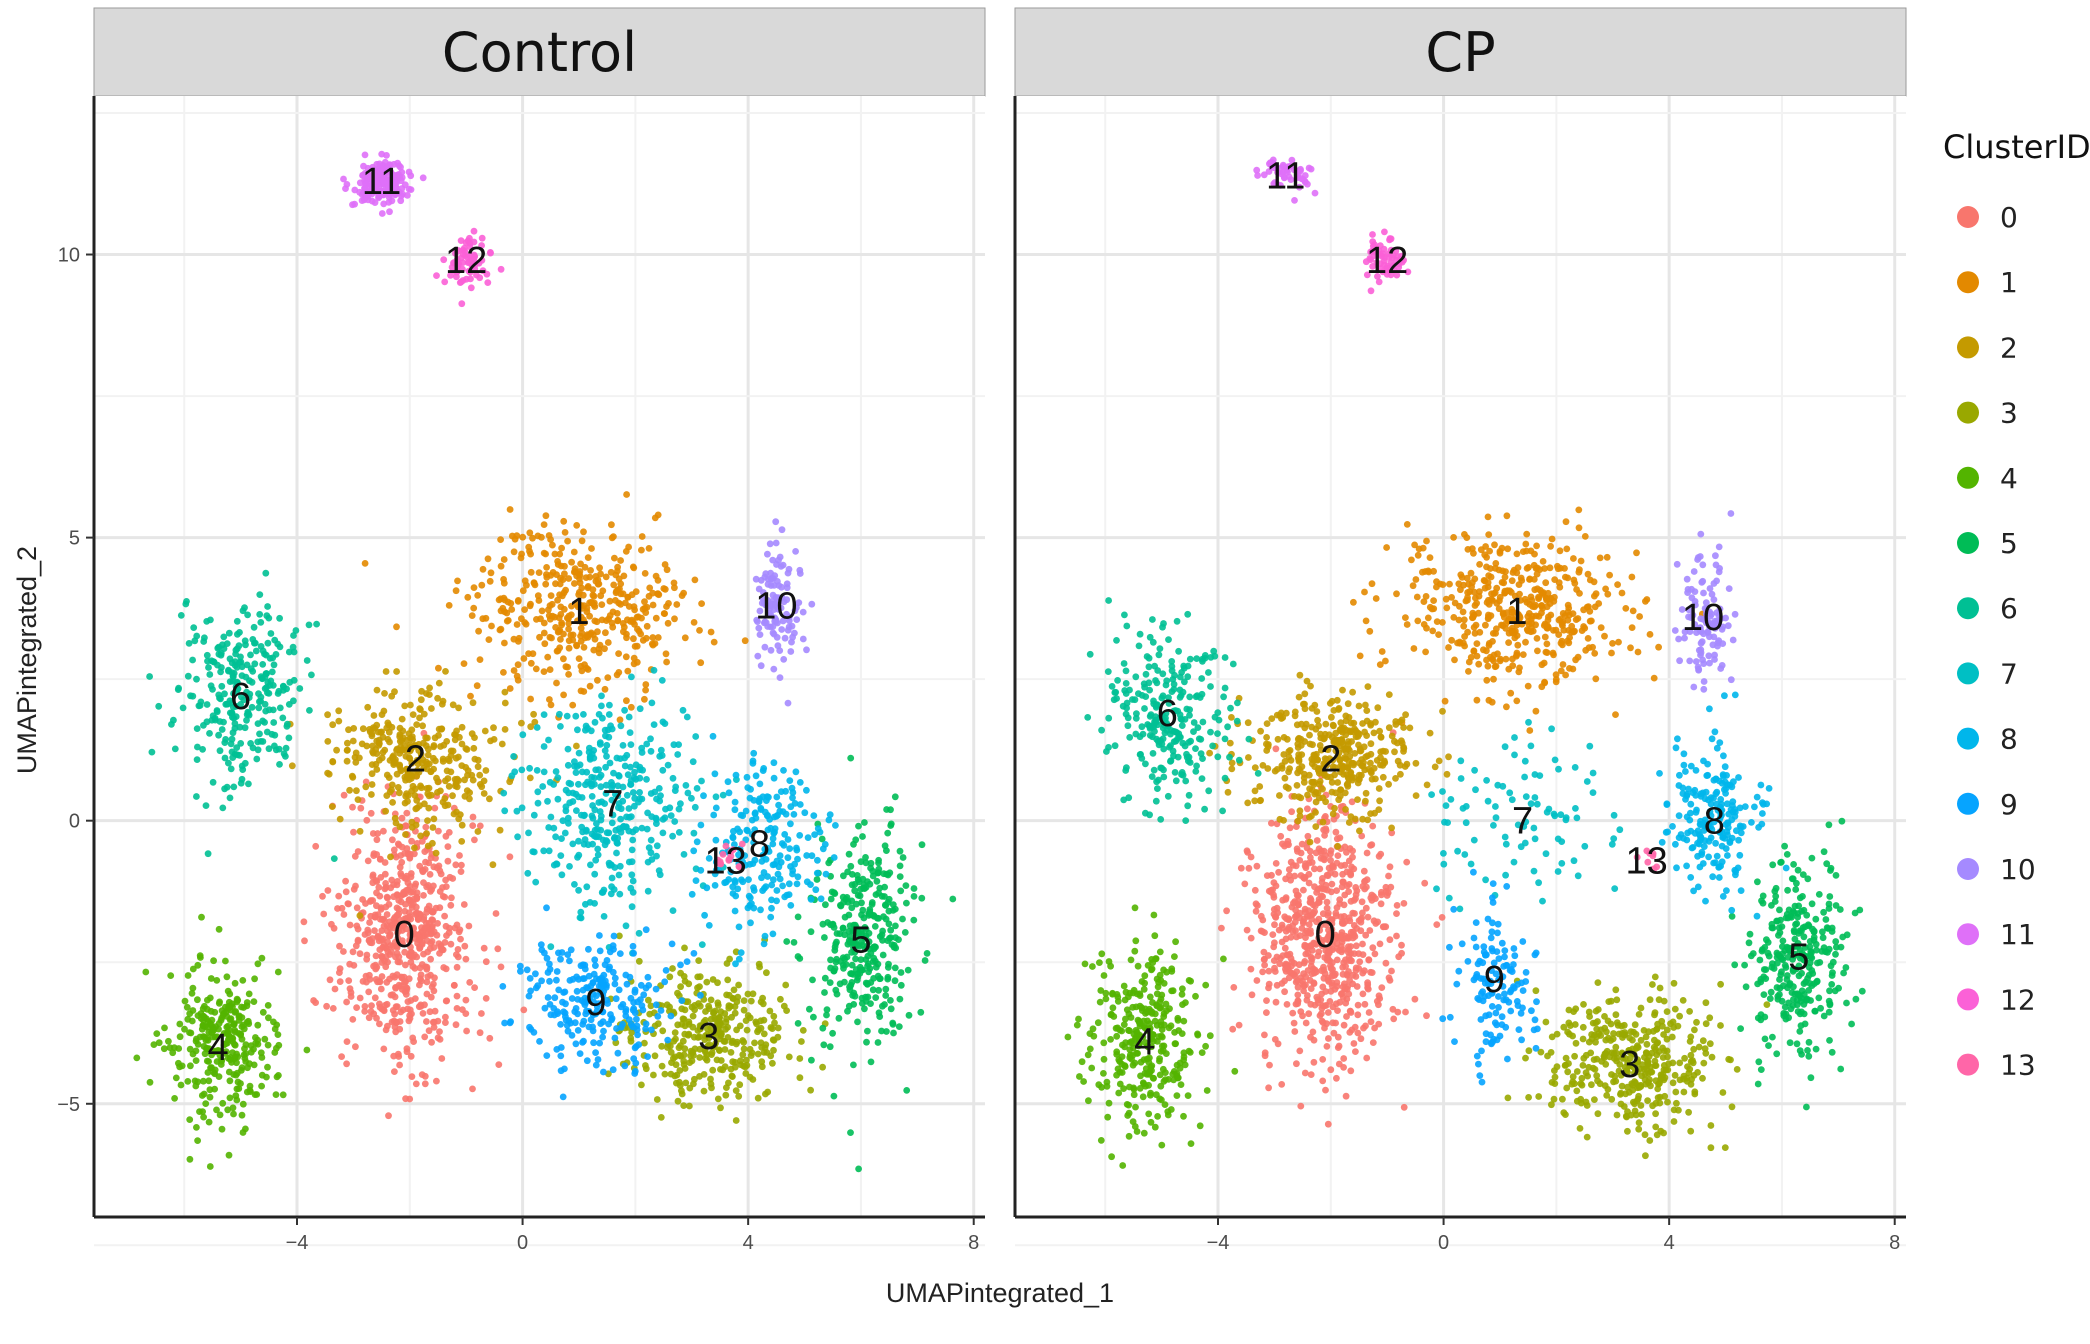  Describe the element at coordinates (501, 269) in the screenshot. I see `cluster-12-point` at that location.